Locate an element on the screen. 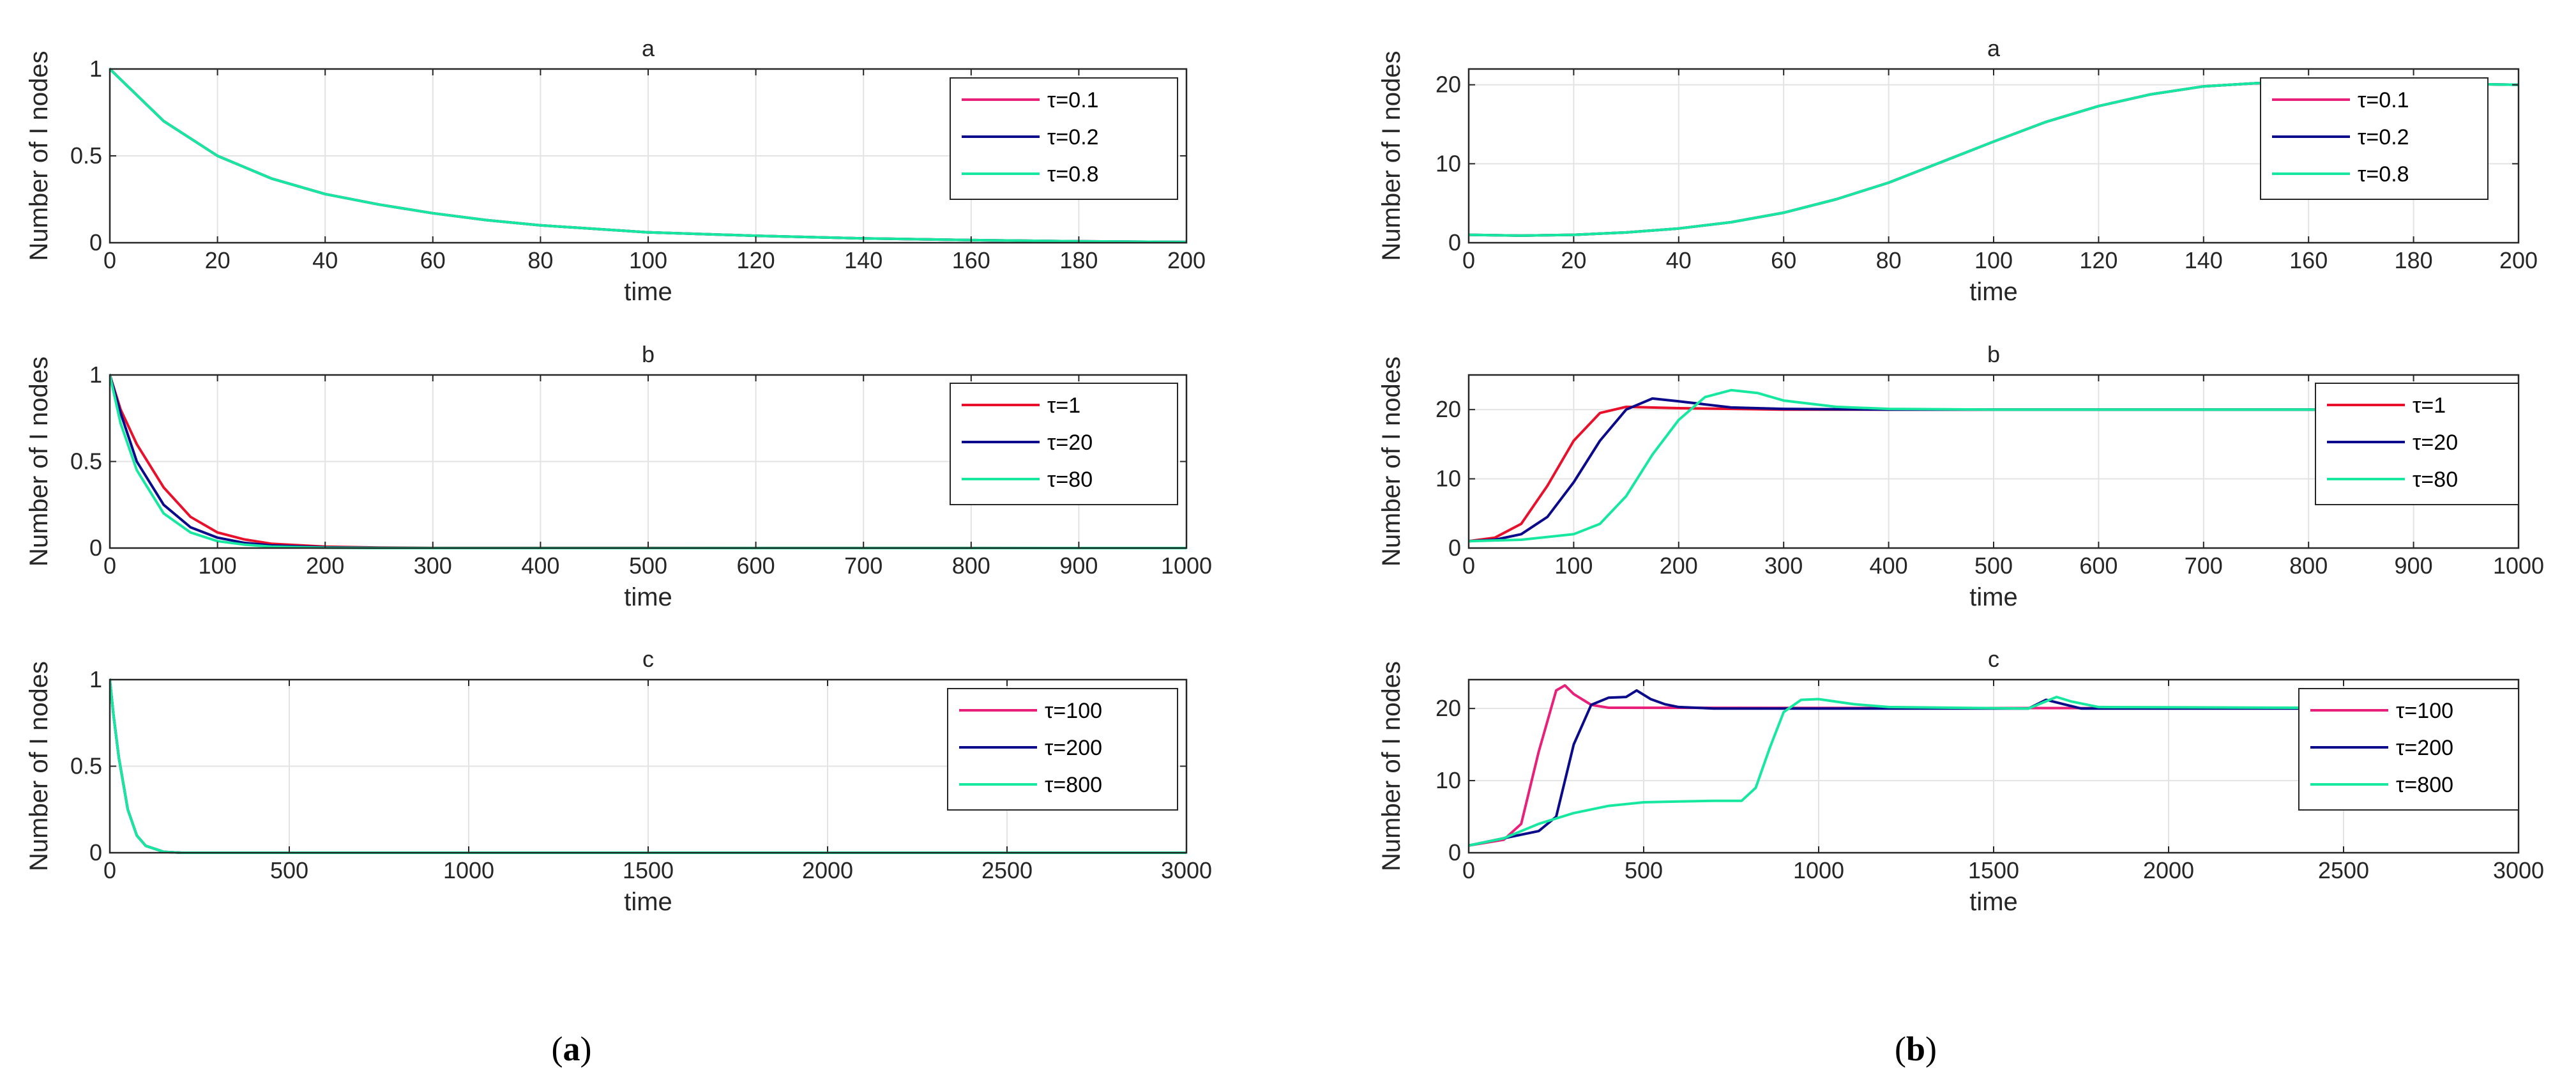 This screenshot has width=2576, height=1091. x-tick-label: 180 is located at coordinates (1079, 260).